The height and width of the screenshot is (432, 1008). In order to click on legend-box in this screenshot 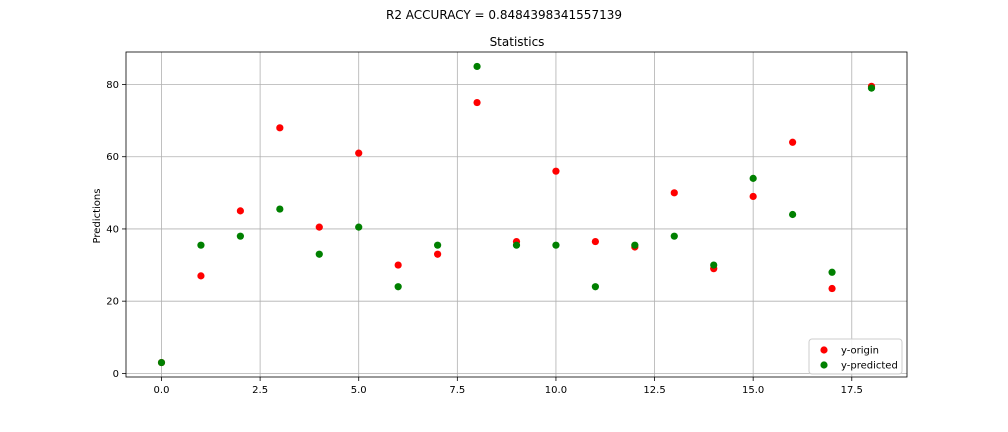, I will do `click(855, 356)`.